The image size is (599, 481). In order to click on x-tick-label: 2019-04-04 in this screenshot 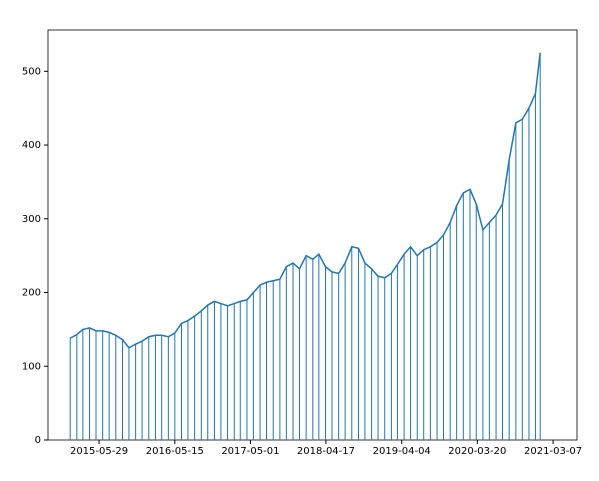, I will do `click(402, 451)`.